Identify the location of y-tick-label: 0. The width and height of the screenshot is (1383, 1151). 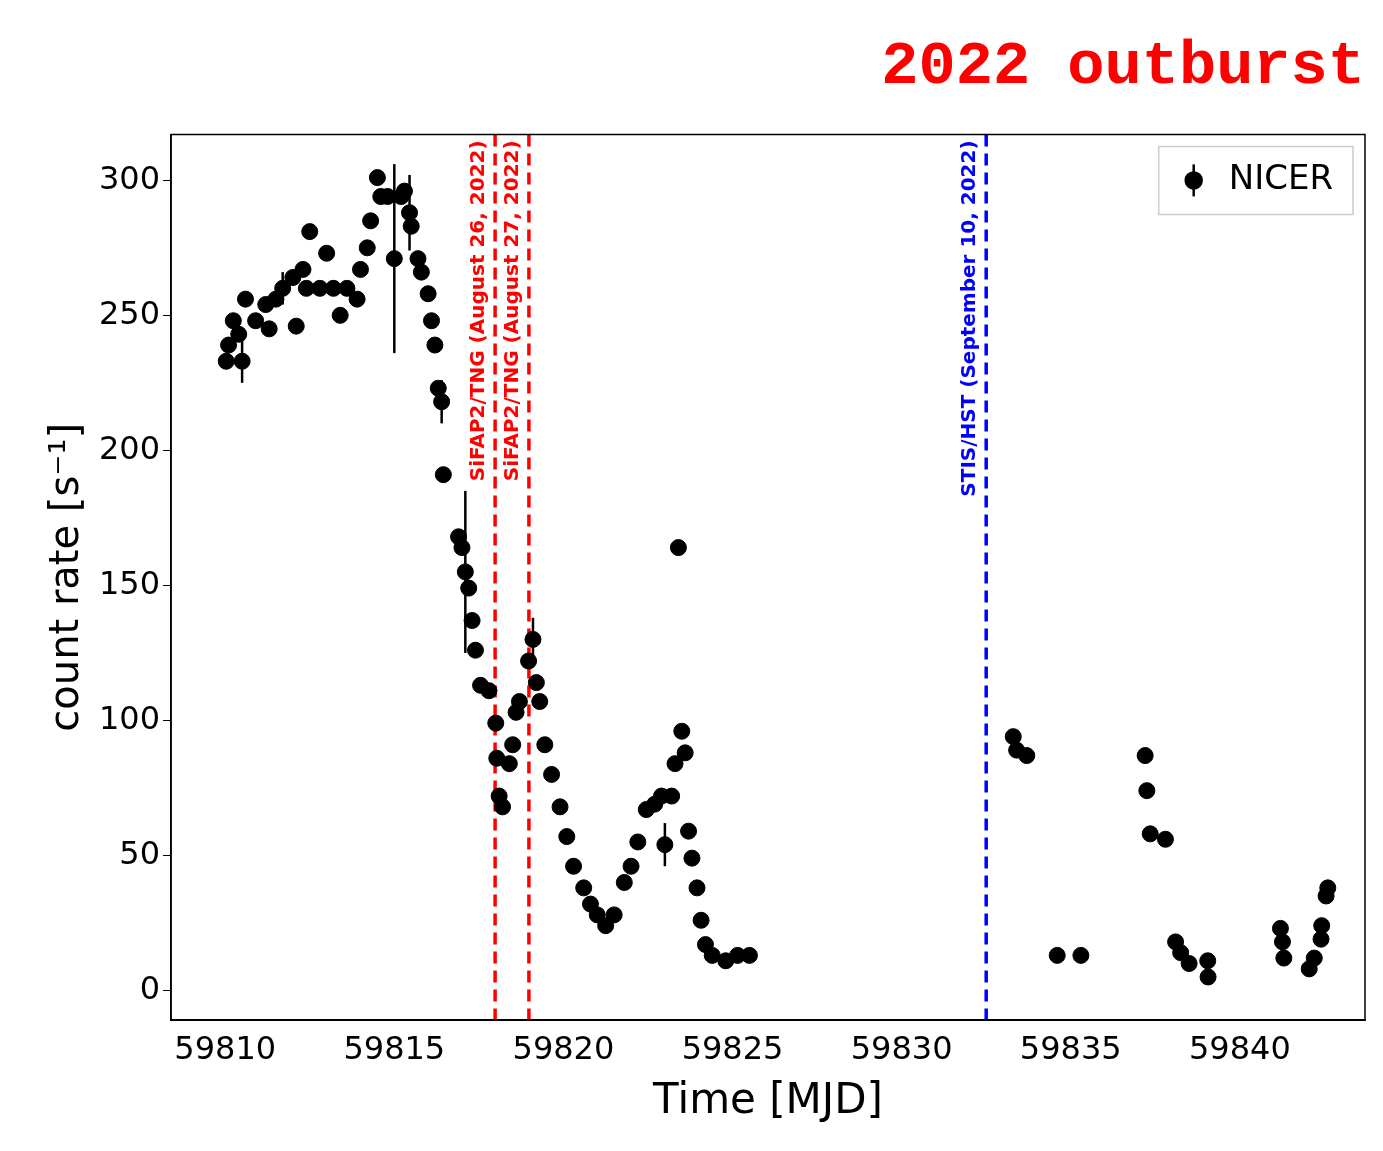
(150, 987).